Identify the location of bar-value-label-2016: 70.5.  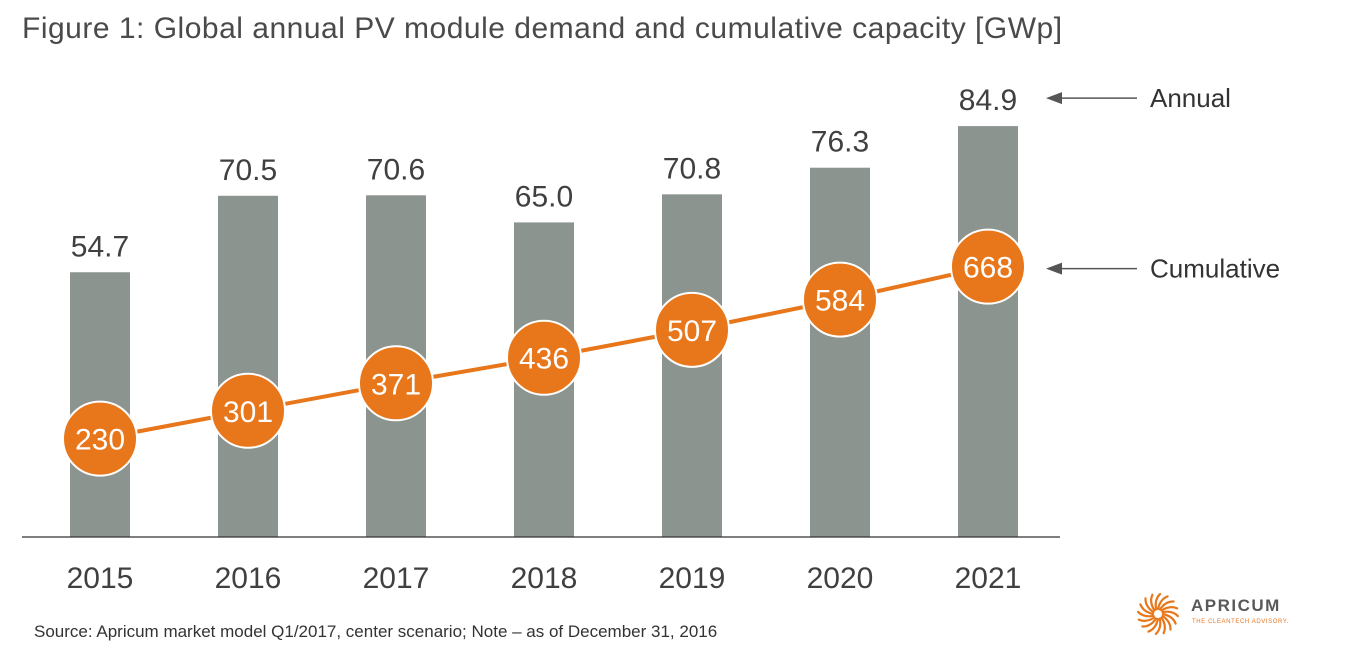
(248, 170).